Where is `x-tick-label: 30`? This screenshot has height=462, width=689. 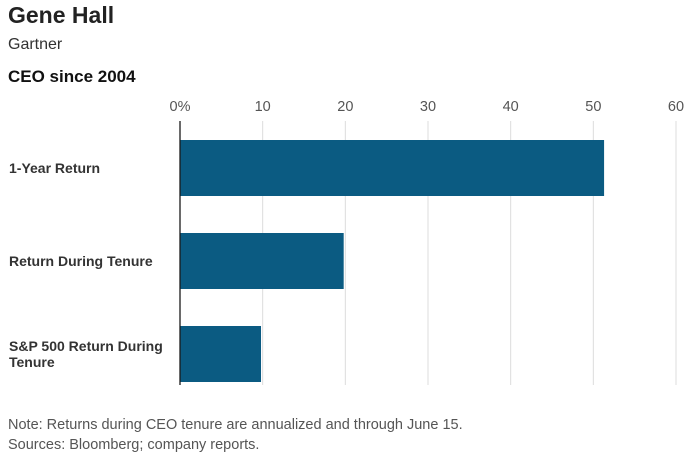
x-tick-label: 30 is located at coordinates (428, 107).